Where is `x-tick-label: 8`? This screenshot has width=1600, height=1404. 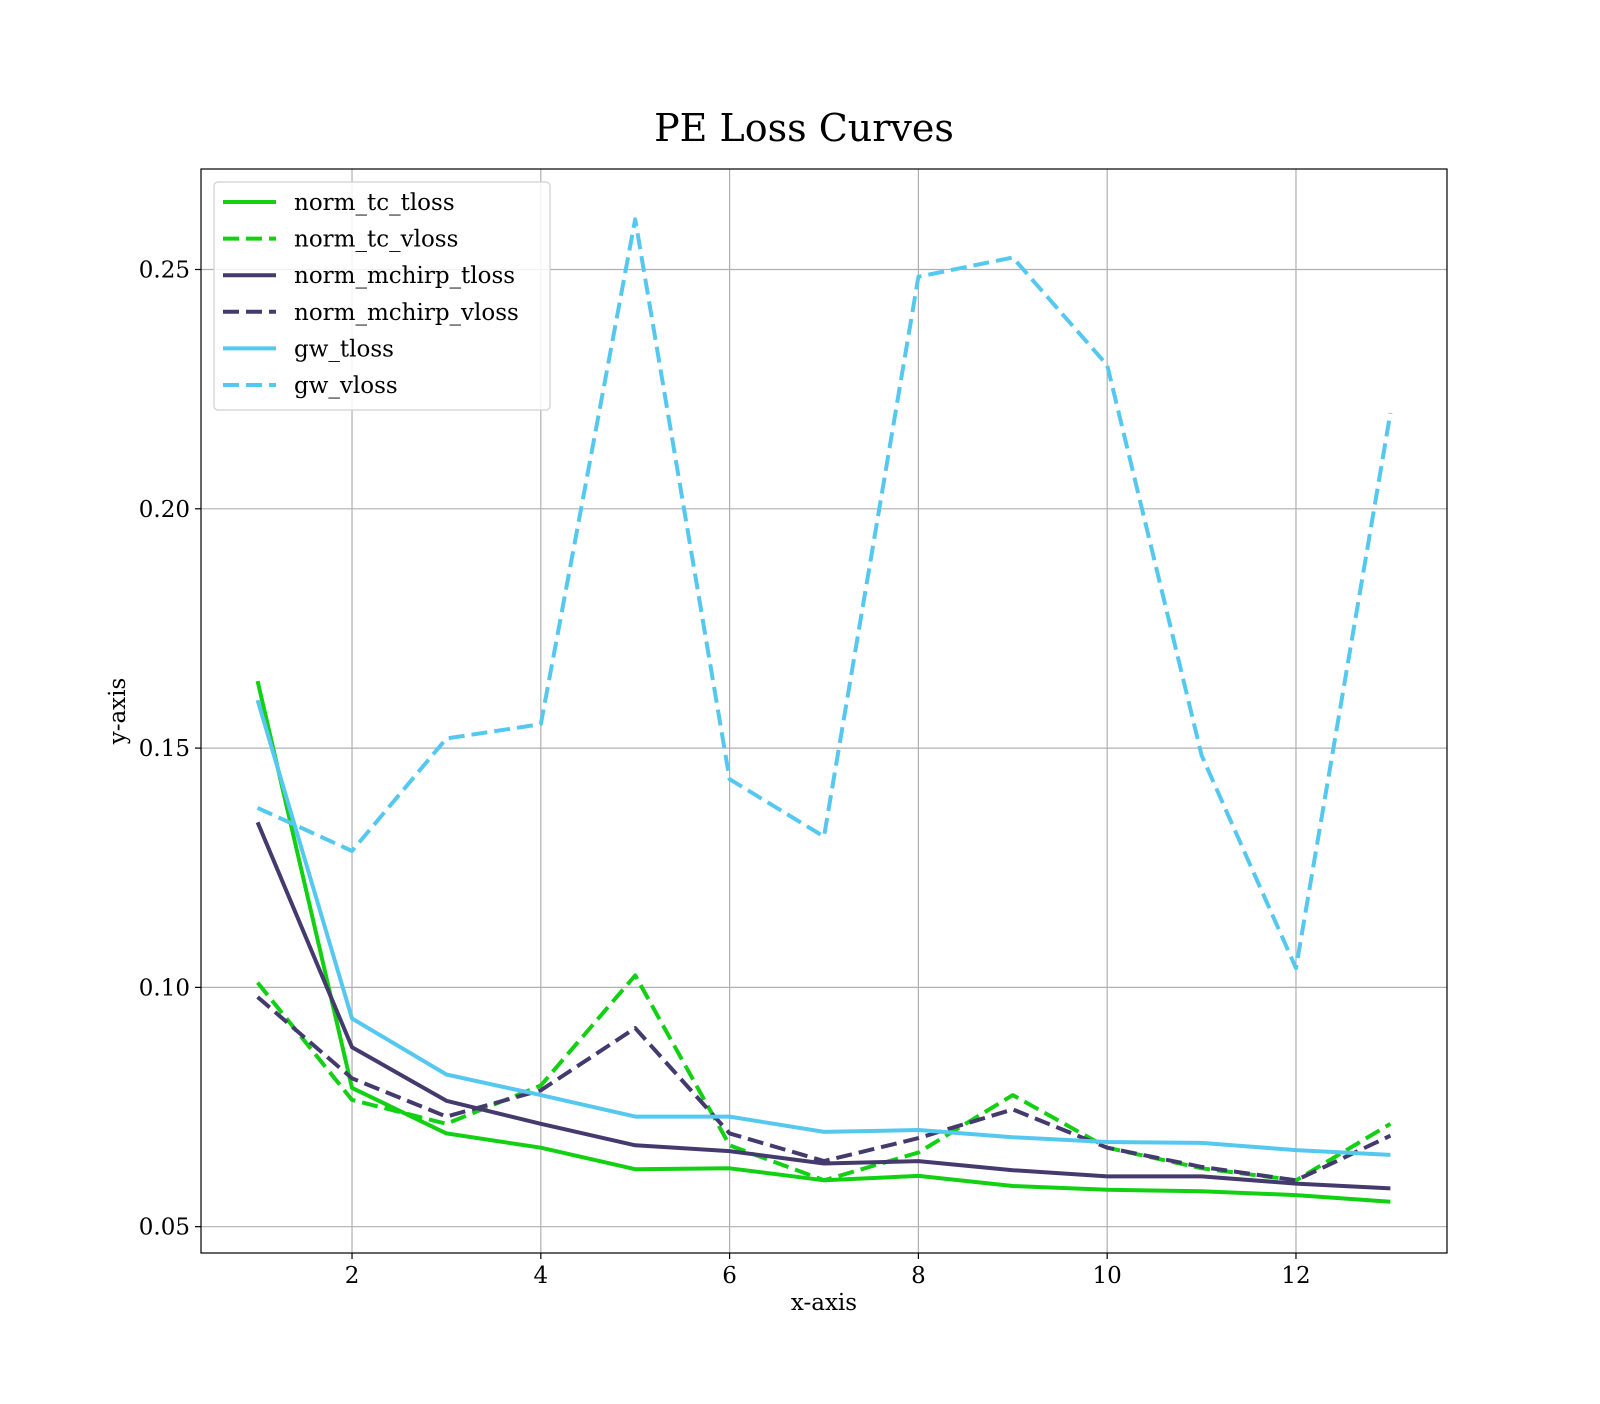
x-tick-label: 8 is located at coordinates (918, 1276).